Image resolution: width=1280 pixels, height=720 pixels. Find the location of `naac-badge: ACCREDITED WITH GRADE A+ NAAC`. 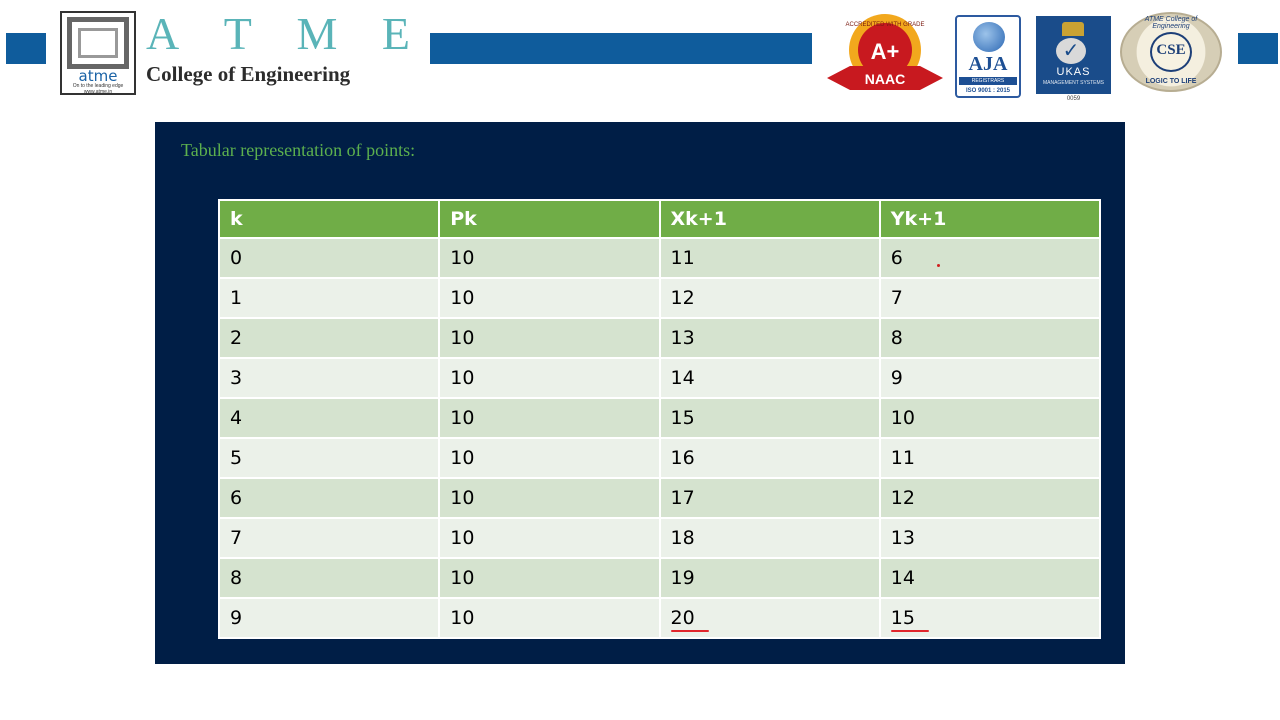

naac-badge: ACCREDITED WITH GRADE A+ NAAC is located at coordinates (885, 52).